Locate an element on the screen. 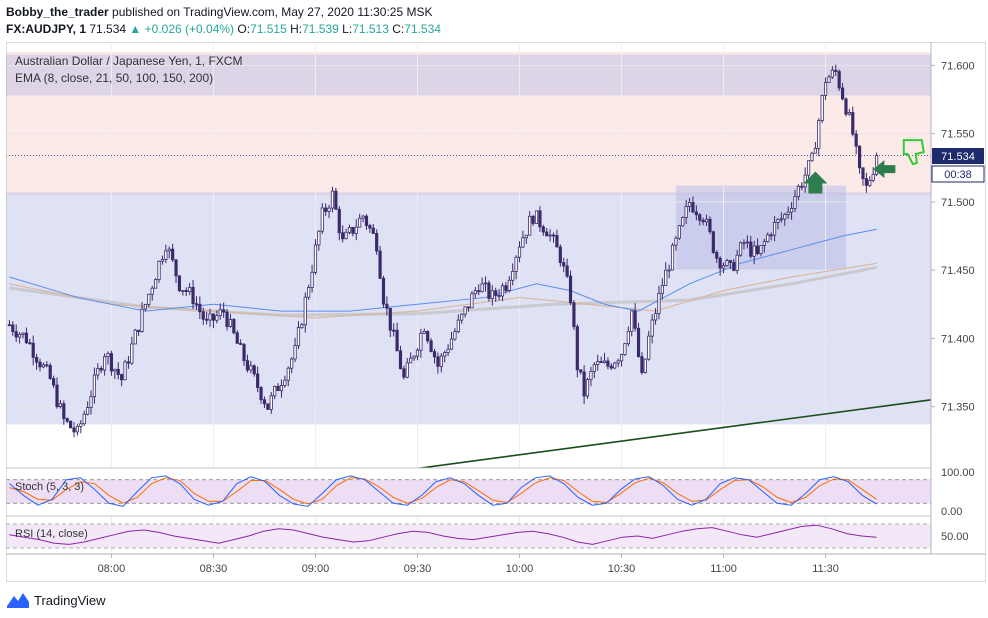  y-tick-label: 71.500 is located at coordinates (958, 203).